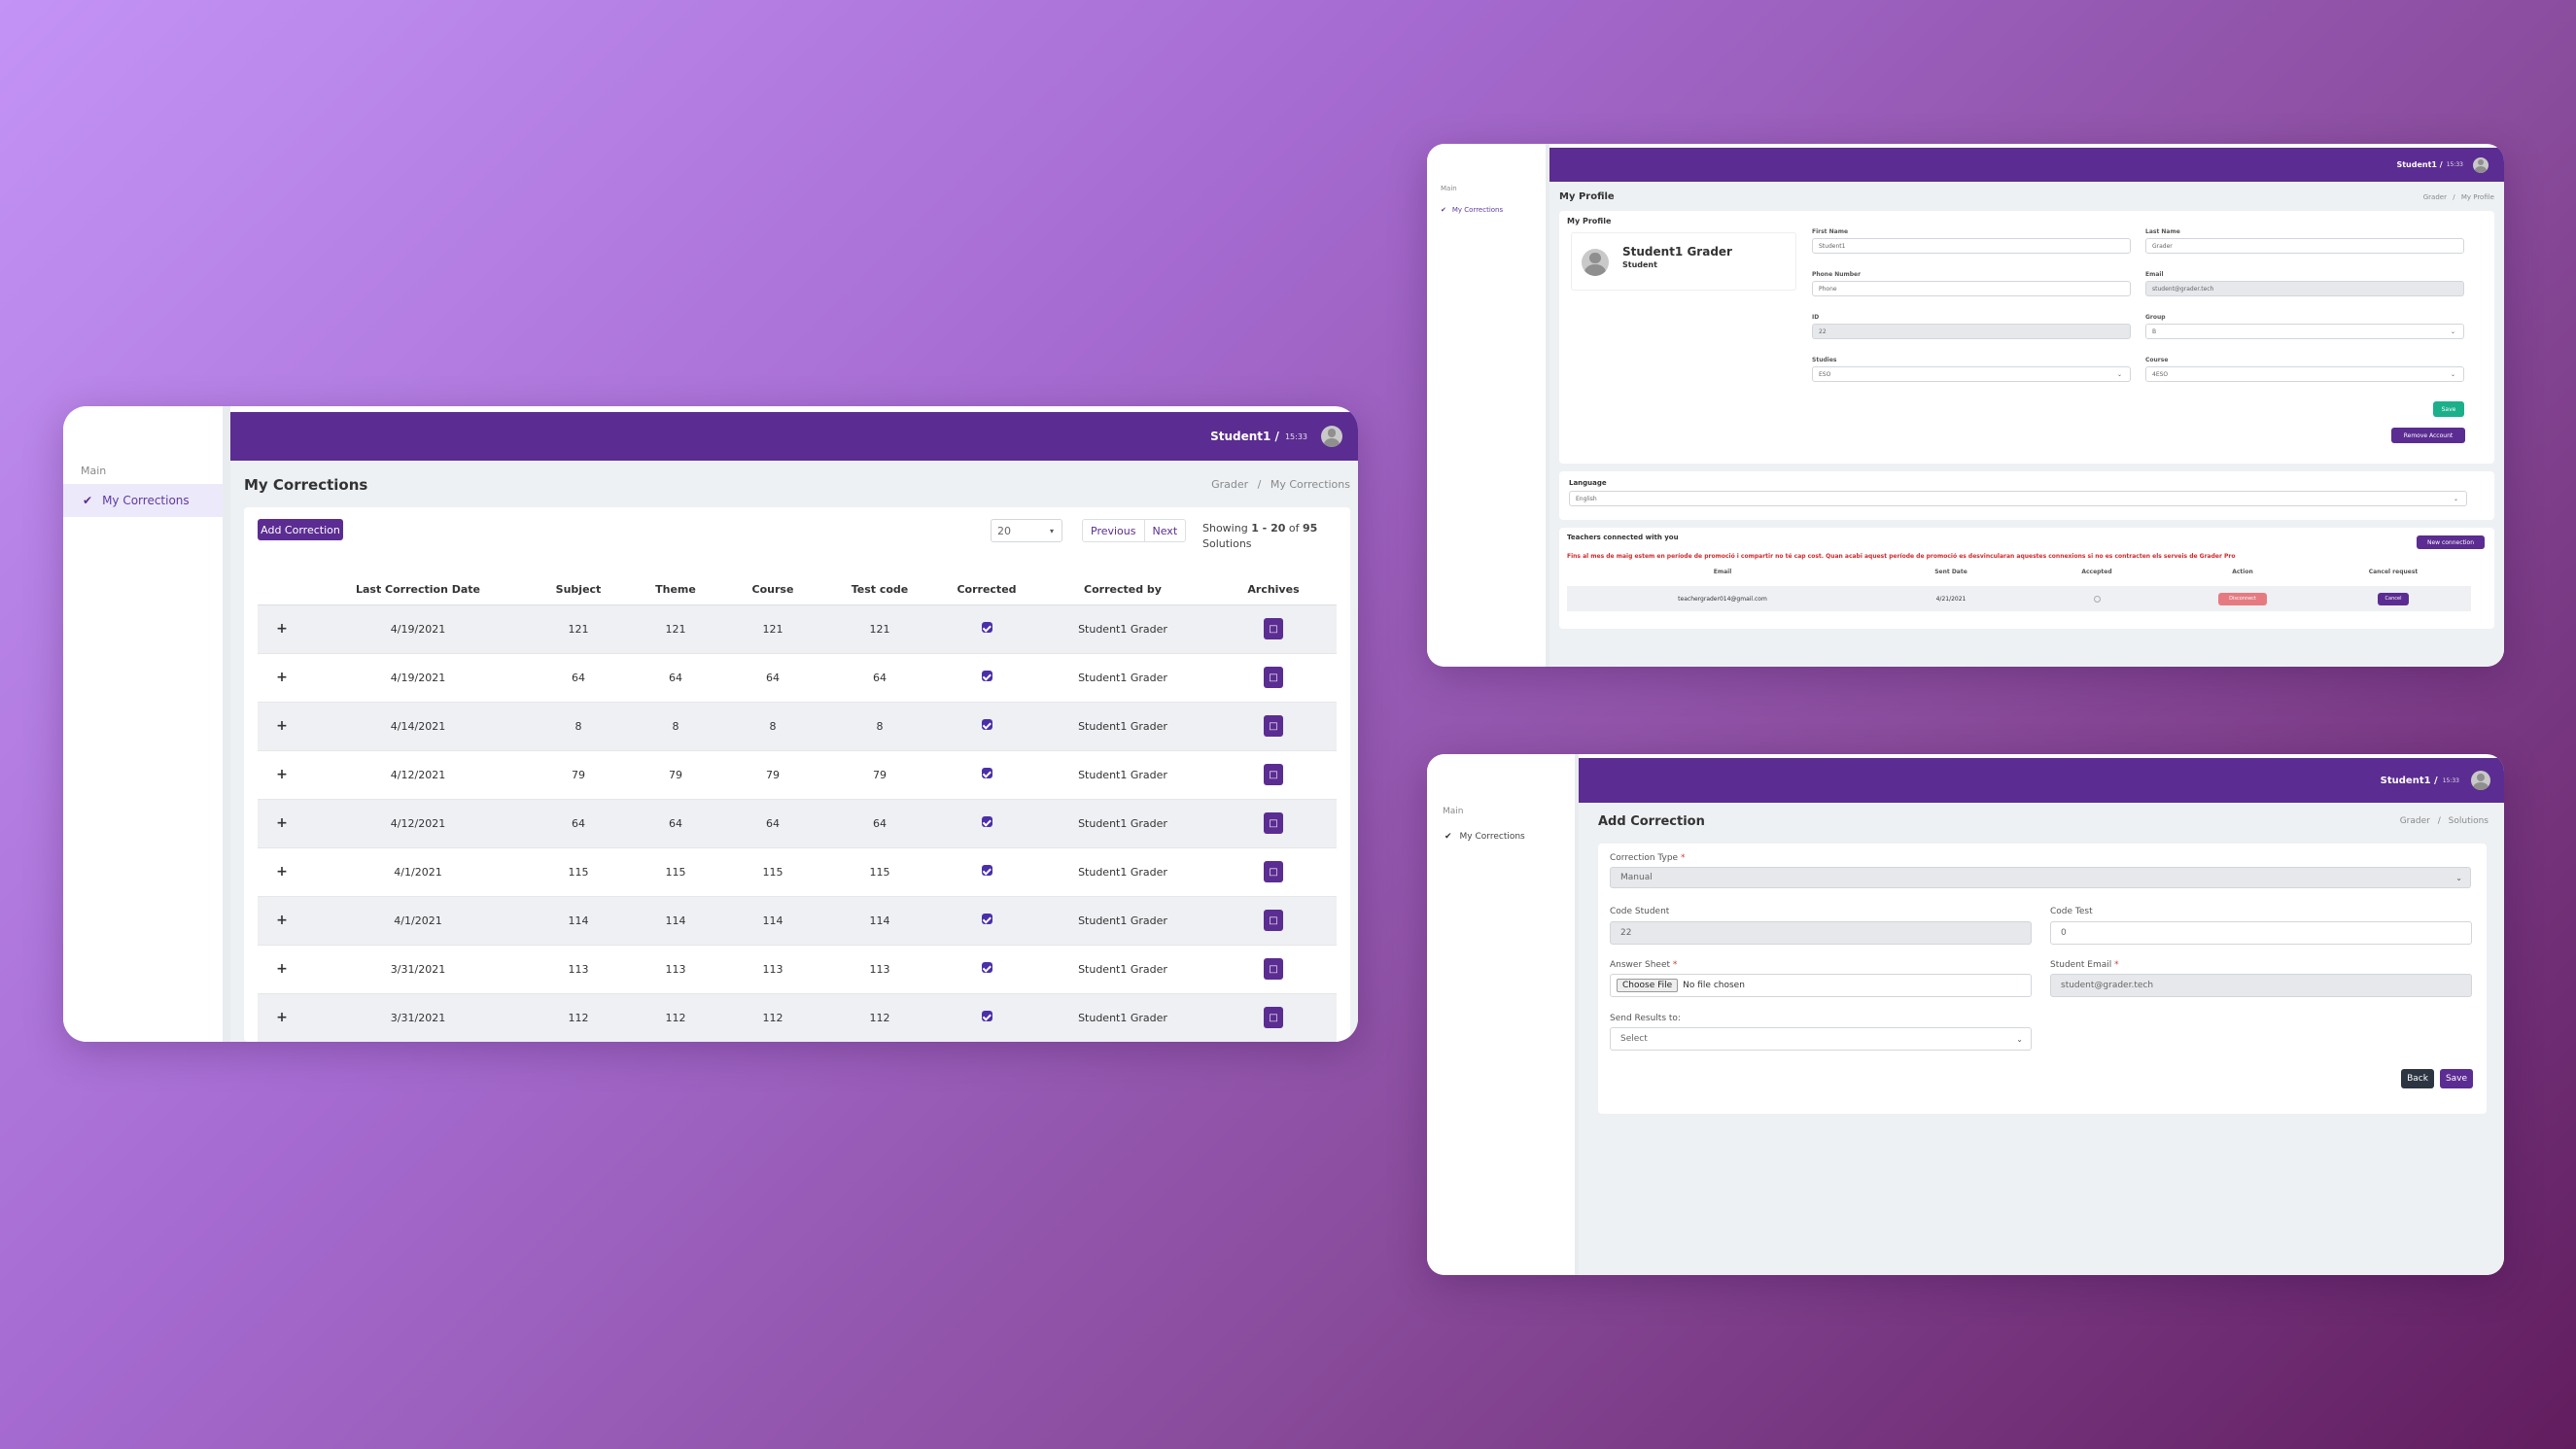  Describe the element at coordinates (300, 529) in the screenshot. I see `add-correction-button: Add Correction` at that location.